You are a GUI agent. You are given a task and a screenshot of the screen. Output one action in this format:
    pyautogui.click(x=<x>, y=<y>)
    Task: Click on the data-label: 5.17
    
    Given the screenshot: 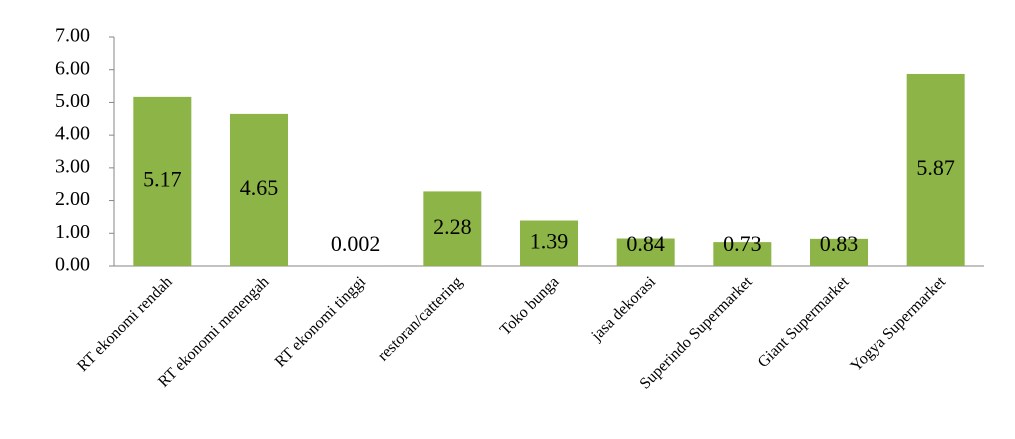 What is the action you would take?
    pyautogui.click(x=162, y=178)
    